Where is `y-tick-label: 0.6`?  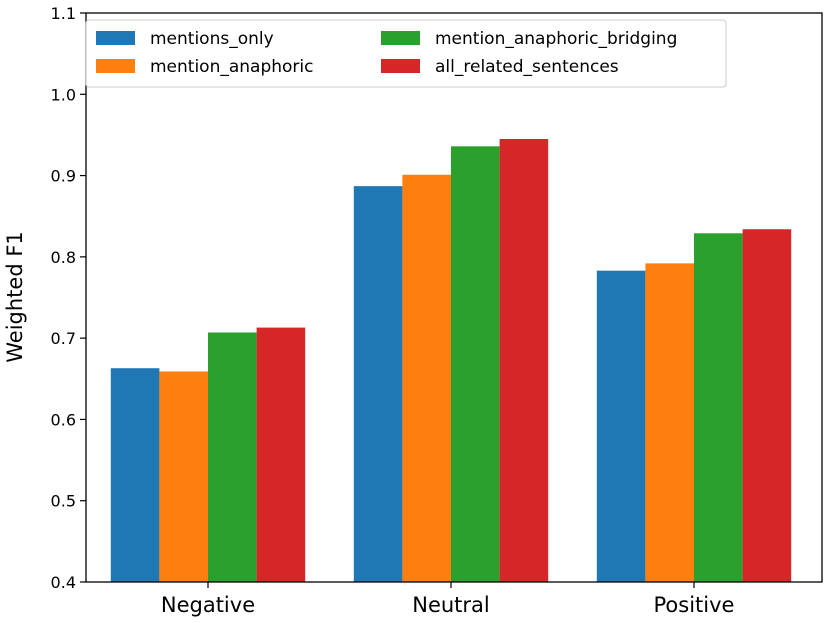 y-tick-label: 0.6 is located at coordinates (63, 419).